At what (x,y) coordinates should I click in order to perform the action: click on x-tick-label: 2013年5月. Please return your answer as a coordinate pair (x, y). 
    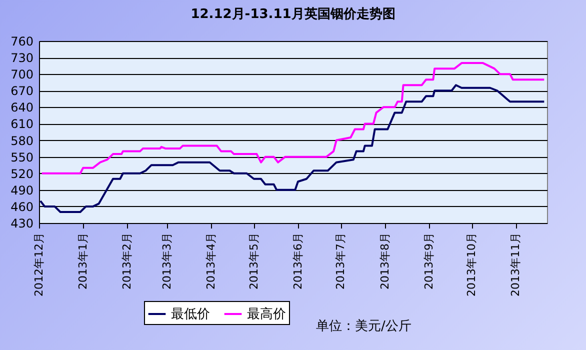
    Looking at the image, I should click on (253, 261).